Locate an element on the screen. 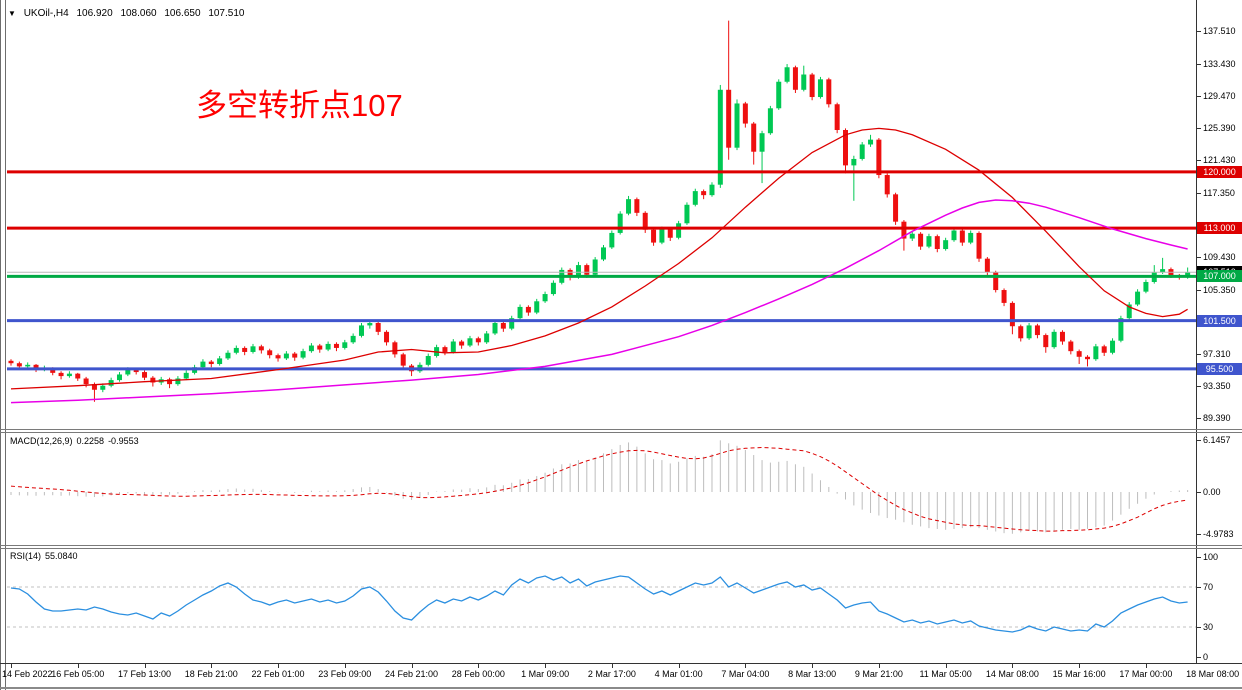 Image resolution: width=1242 pixels, height=690 pixels. price-tick-label: 137.510 is located at coordinates (1219, 31).